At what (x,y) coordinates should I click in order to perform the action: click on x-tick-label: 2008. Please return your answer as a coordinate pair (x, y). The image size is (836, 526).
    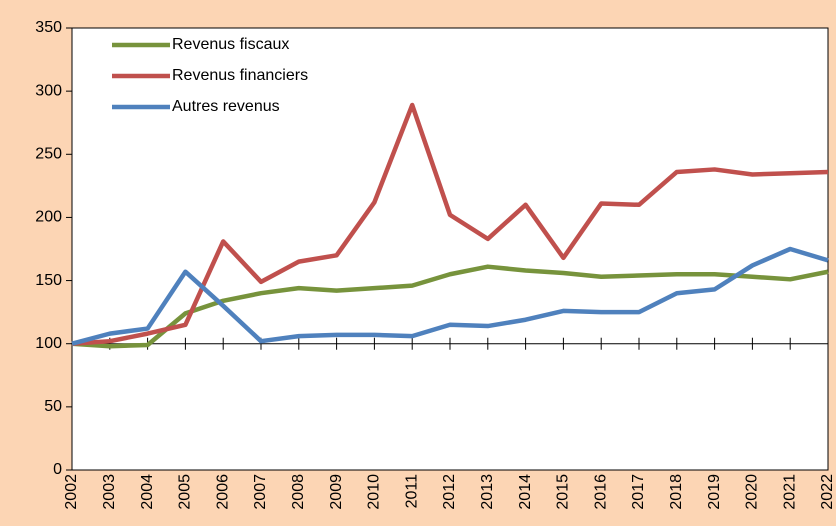
    Looking at the image, I should click on (298, 492).